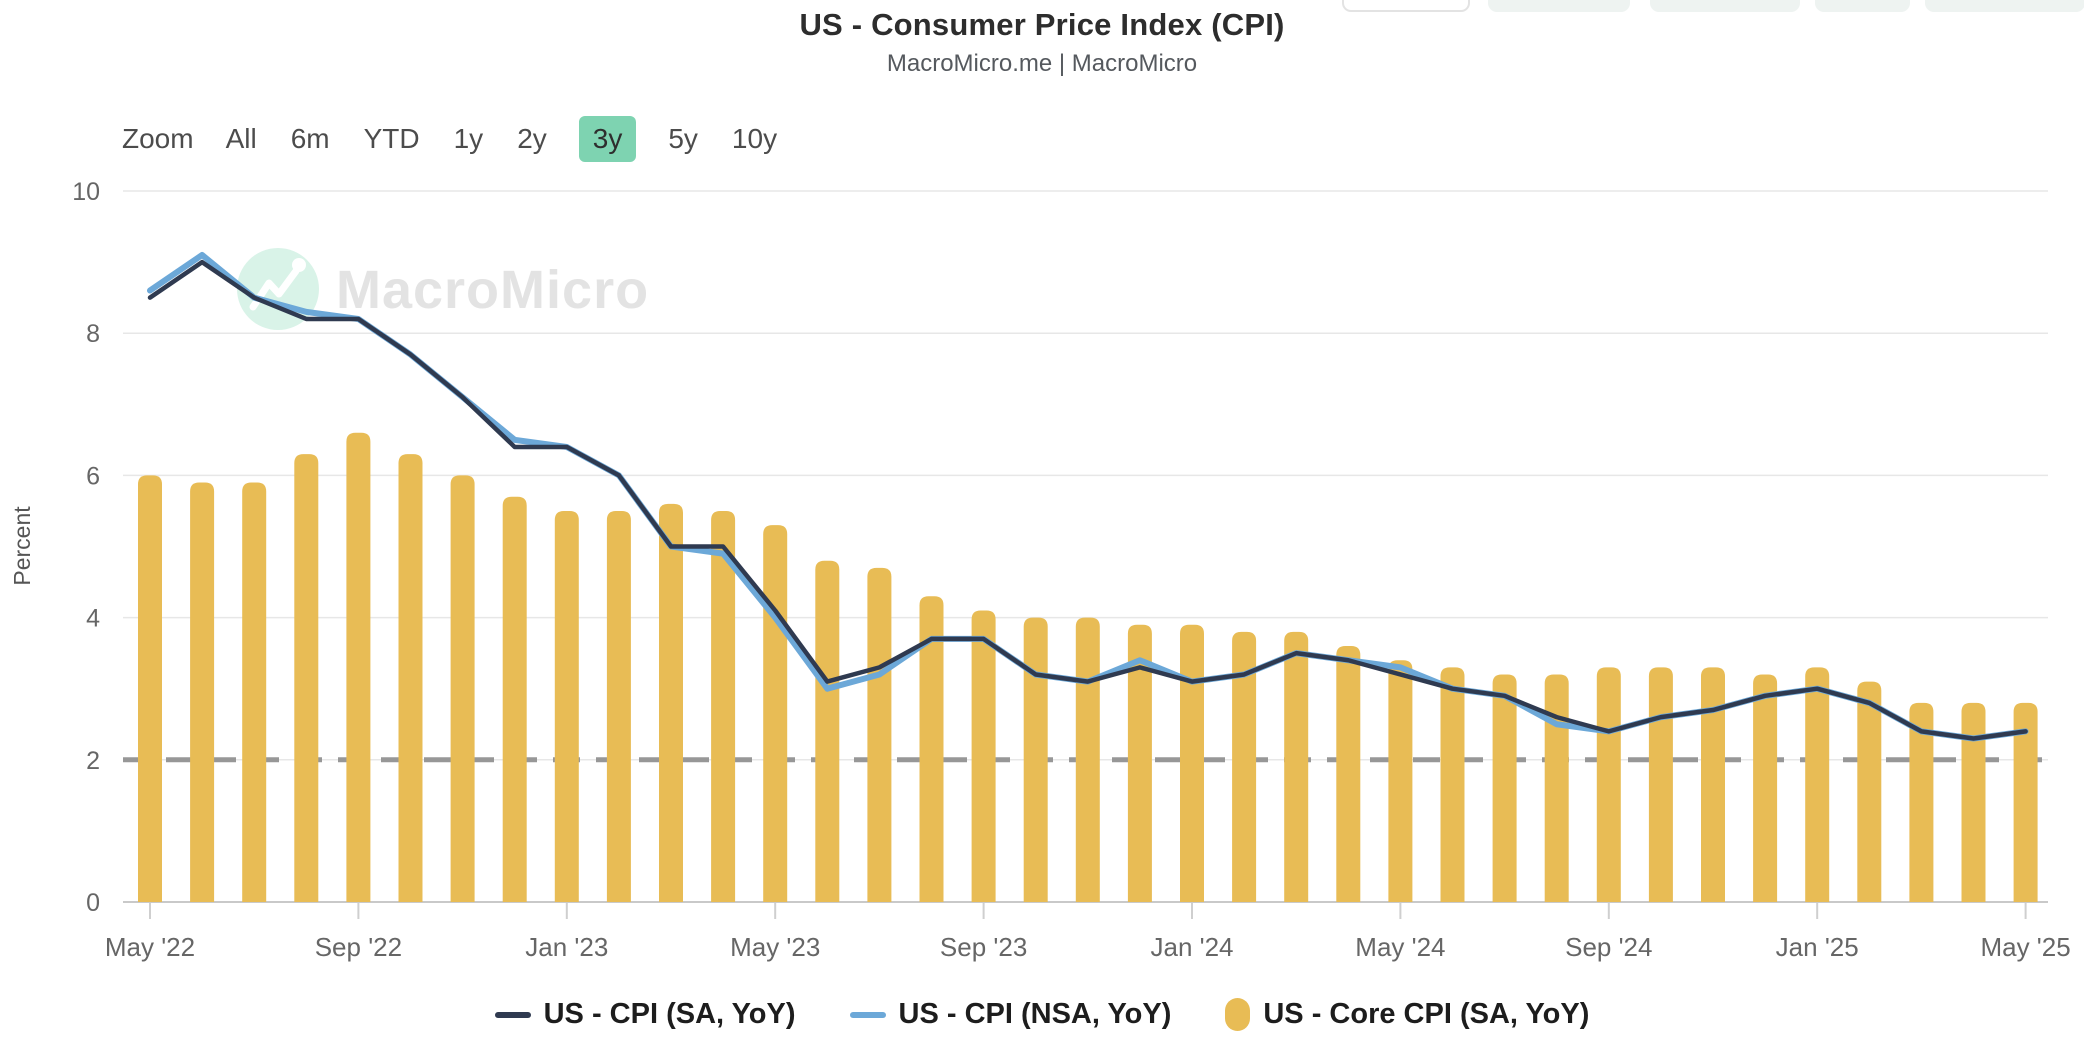 The height and width of the screenshot is (1064, 2084). I want to click on y-tick-label: 6, so click(93, 476).